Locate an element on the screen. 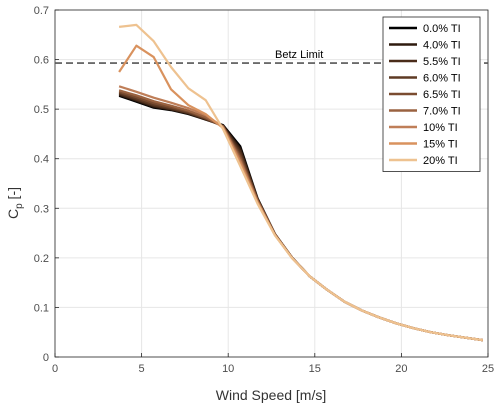 This screenshot has height=407, width=500. legend-label: 0.0% TI is located at coordinates (442, 29).